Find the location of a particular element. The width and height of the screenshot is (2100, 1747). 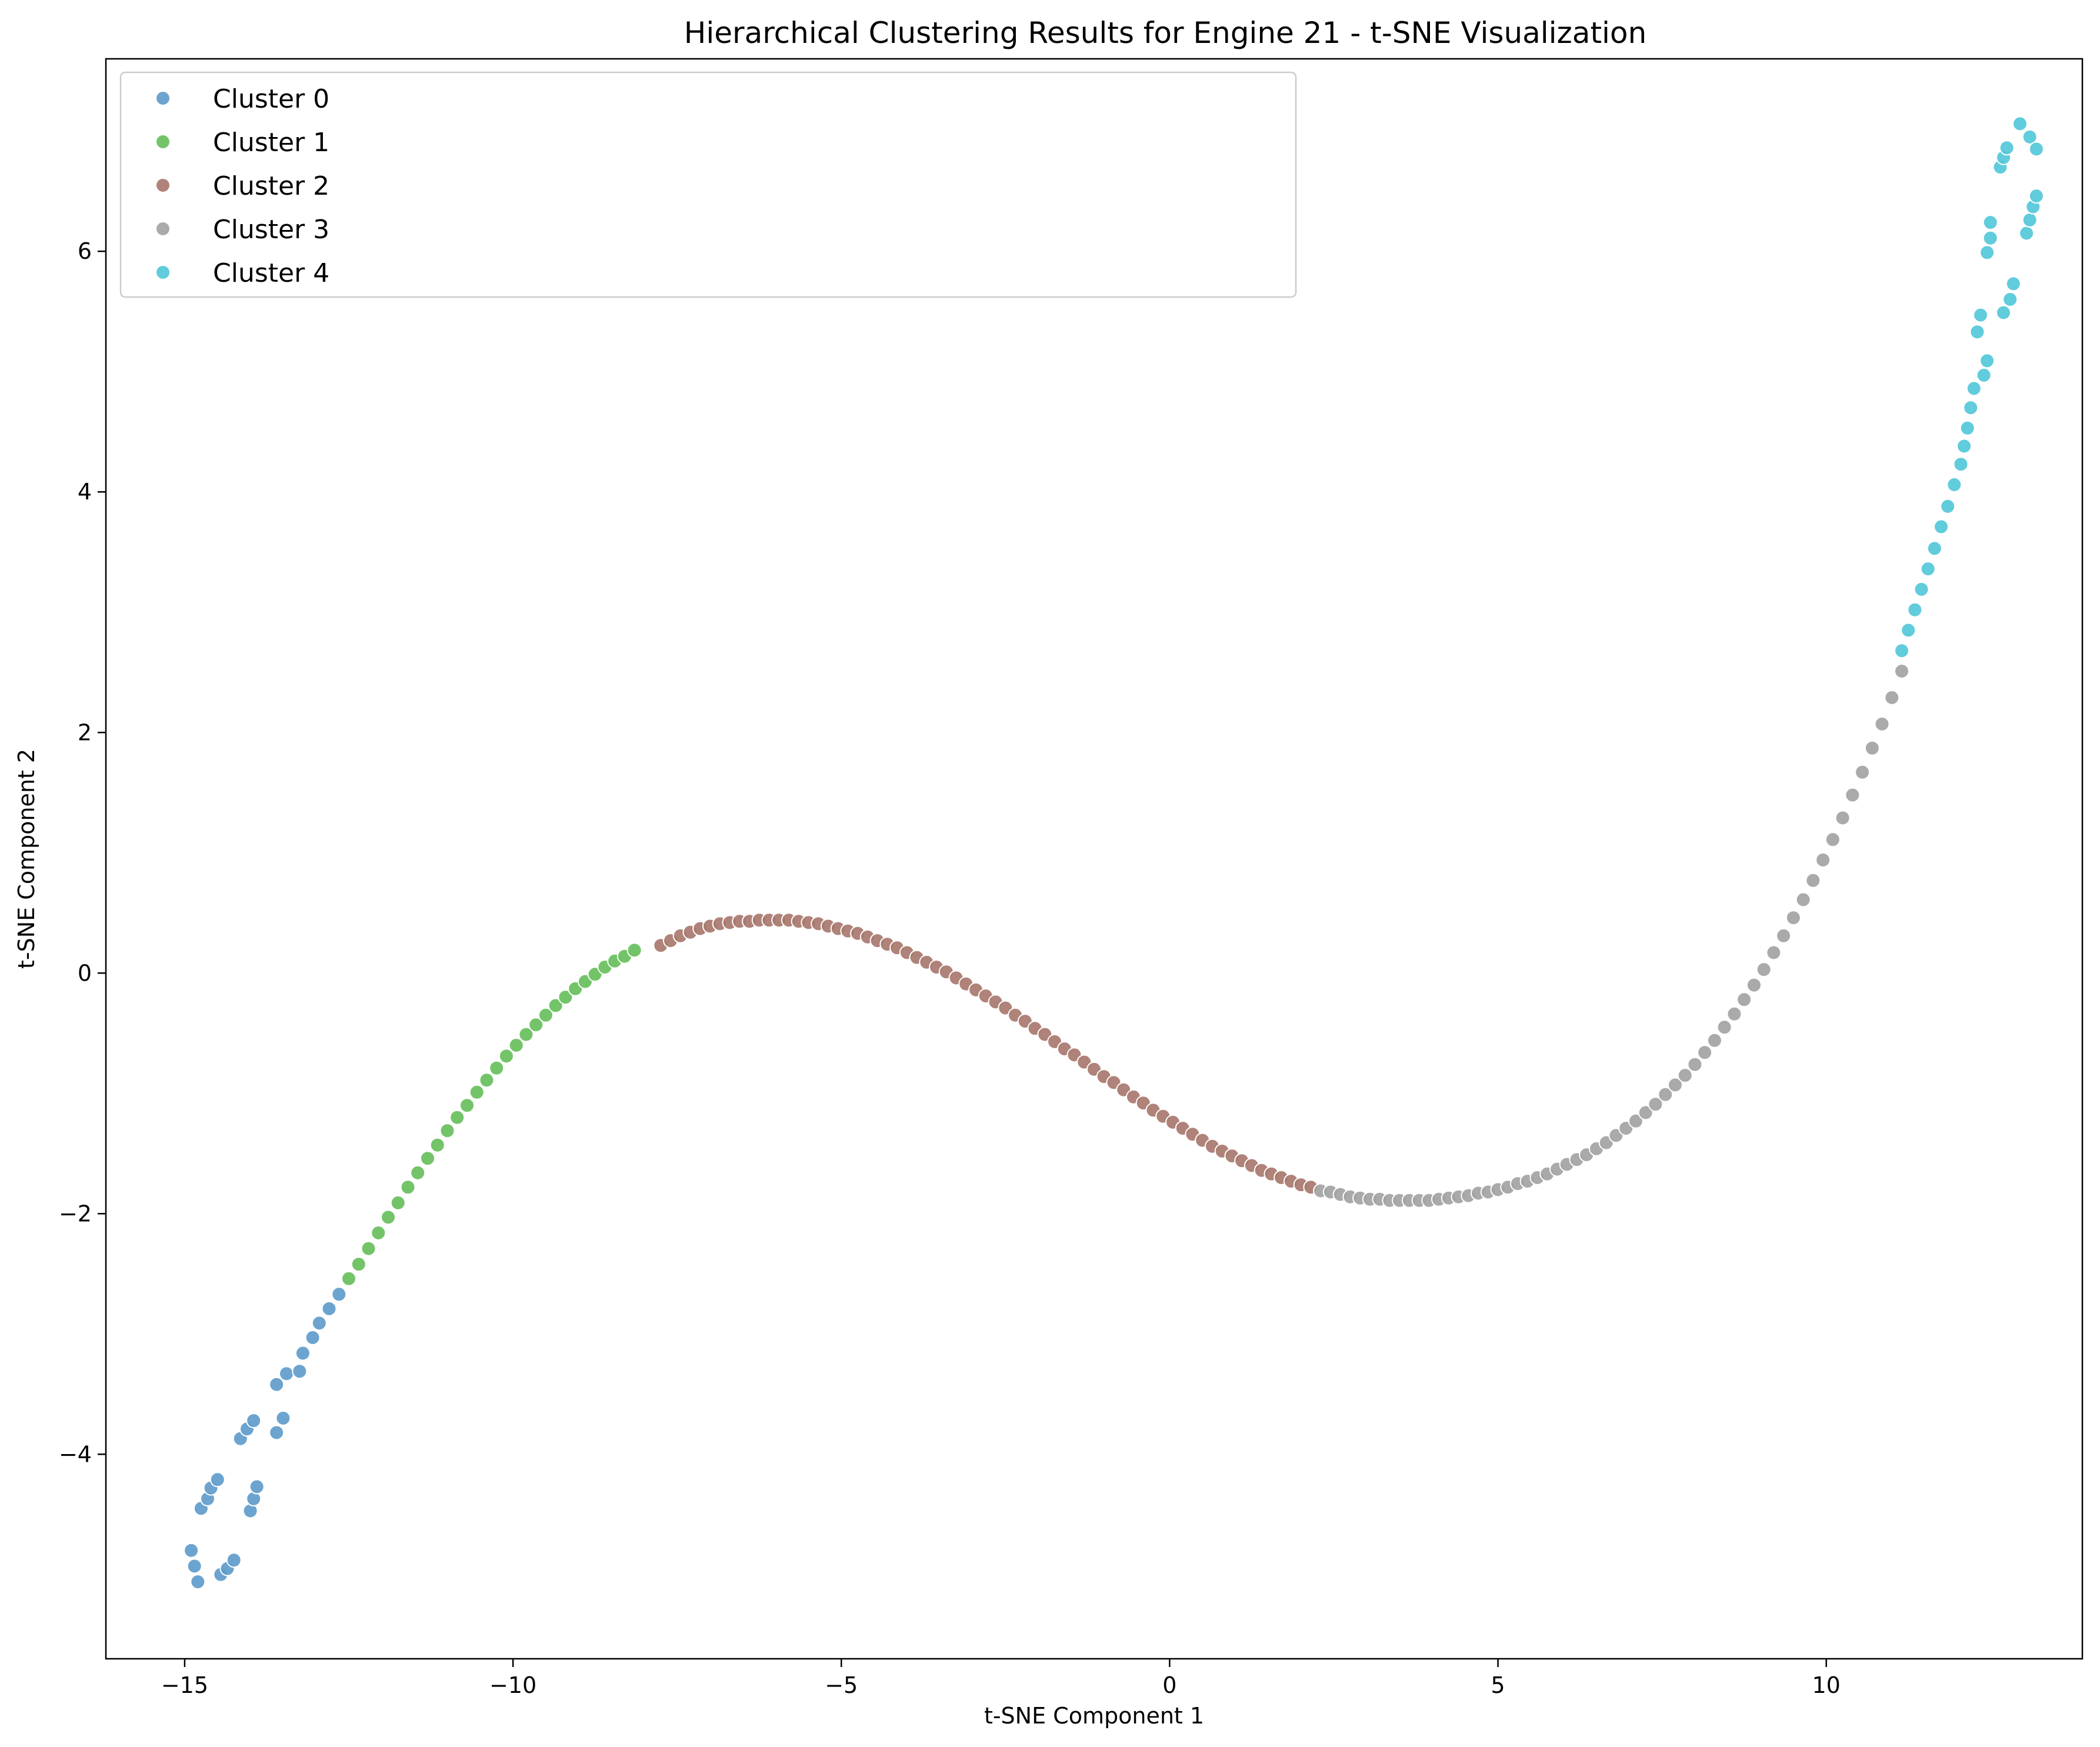

x-tick-label-3: 0 is located at coordinates (1169, 1685).